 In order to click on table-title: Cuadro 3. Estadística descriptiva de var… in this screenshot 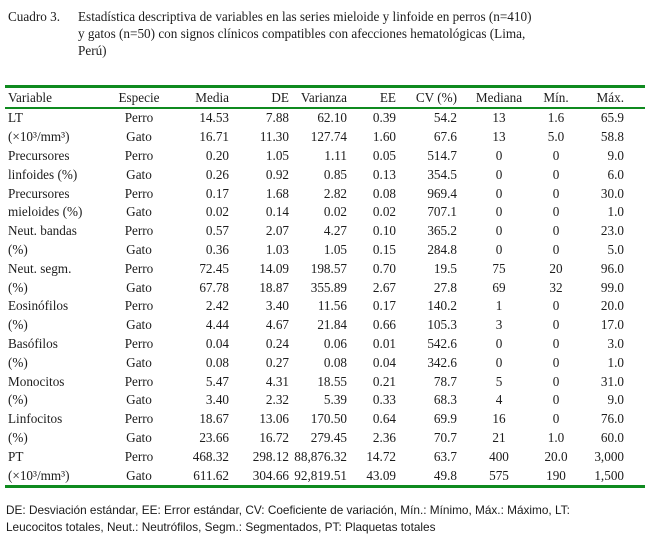, I will do `click(326, 33)`.